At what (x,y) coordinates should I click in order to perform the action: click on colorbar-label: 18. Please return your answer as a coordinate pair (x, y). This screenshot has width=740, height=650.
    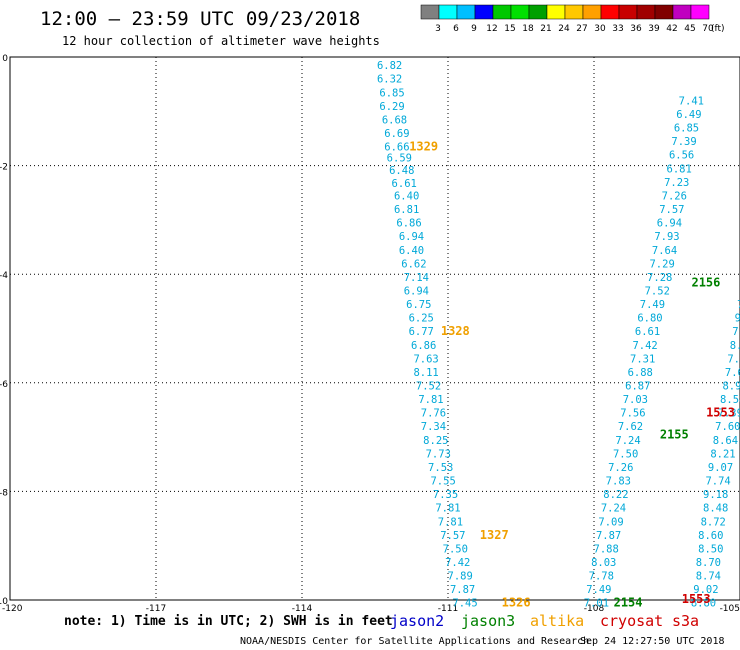
    Looking at the image, I should click on (528, 29).